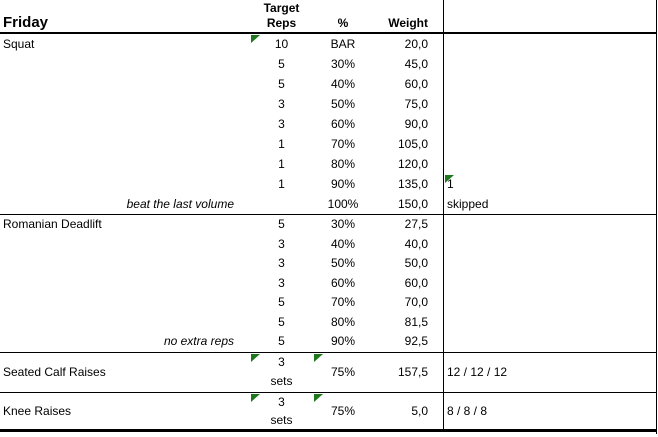 The height and width of the screenshot is (437, 658). I want to click on column-header-percent: %, so click(343, 23).